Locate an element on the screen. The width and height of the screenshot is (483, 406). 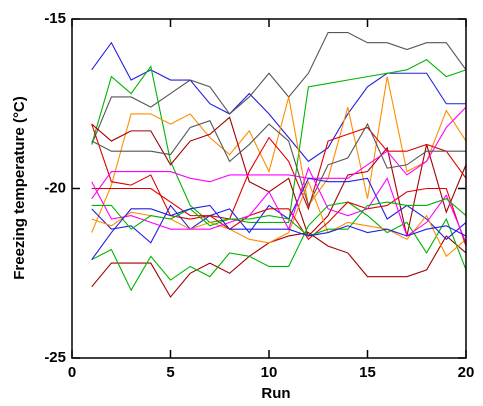
x-tick-label: 10 is located at coordinates (269, 372).